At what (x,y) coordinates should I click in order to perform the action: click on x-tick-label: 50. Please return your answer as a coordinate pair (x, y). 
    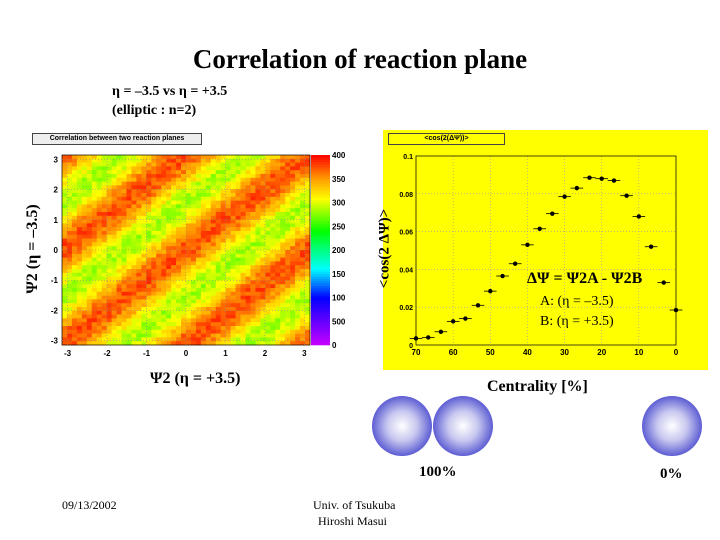
    Looking at the image, I should click on (490, 352).